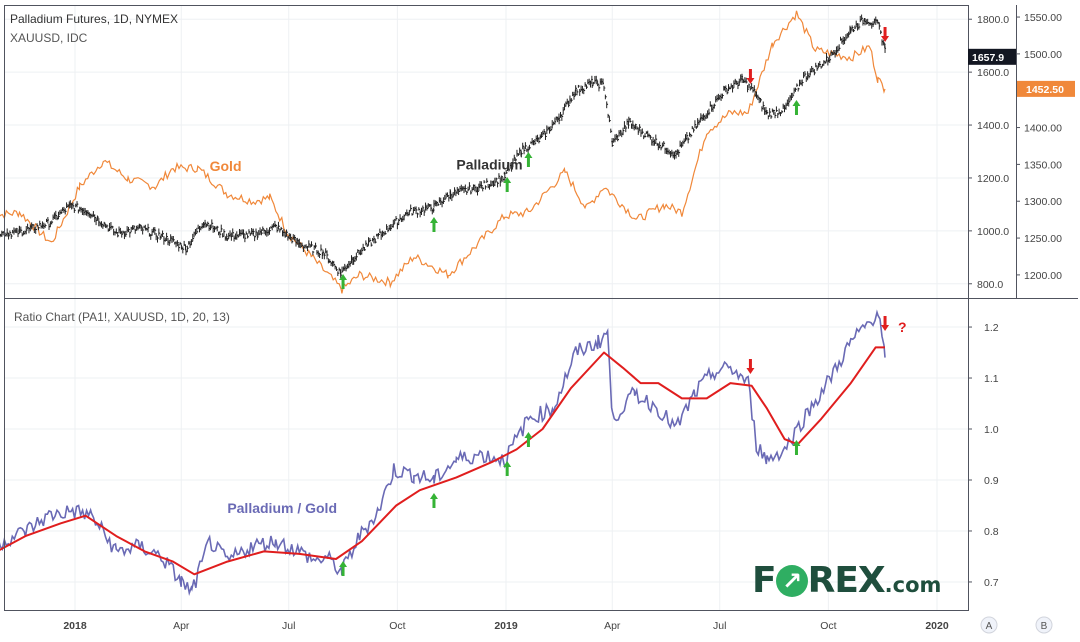 This screenshot has width=1080, height=642. I want to click on ratio-axis-label: 0.7, so click(991, 583).